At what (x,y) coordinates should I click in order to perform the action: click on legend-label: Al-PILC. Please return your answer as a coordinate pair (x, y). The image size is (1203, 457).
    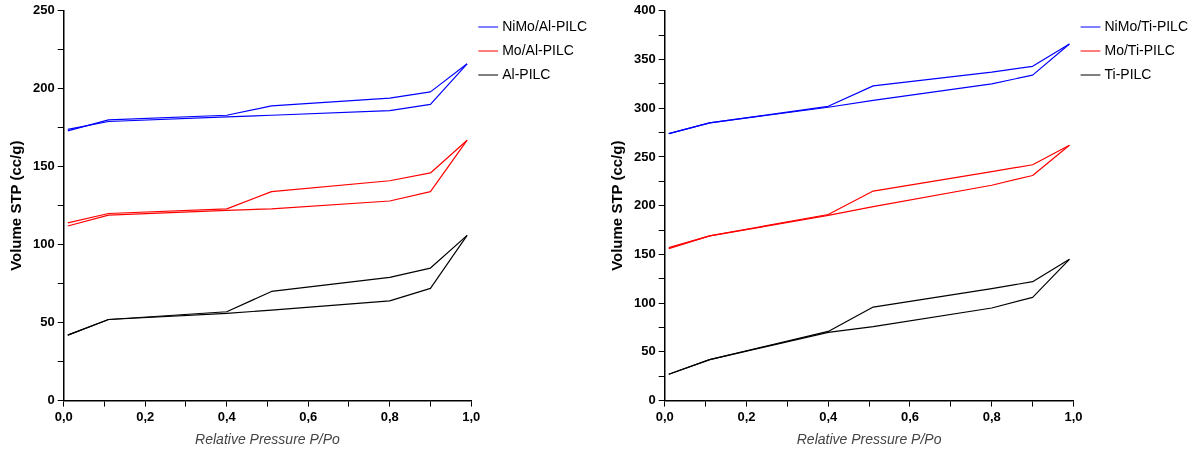
    Looking at the image, I should click on (526, 73).